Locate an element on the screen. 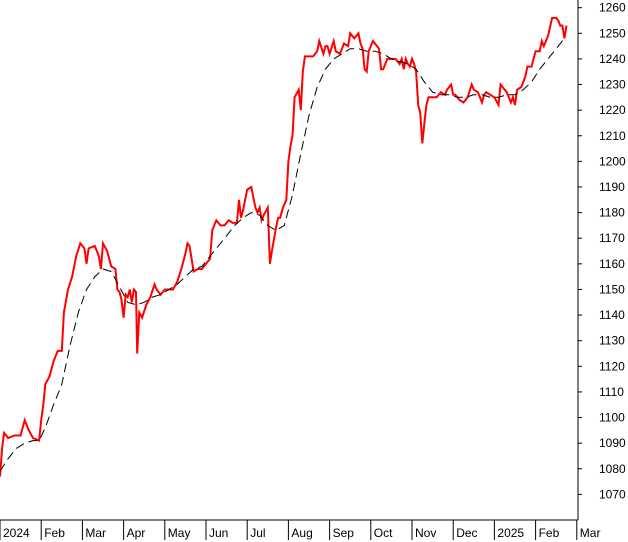 The image size is (628, 542). x-tick-label: 2025 is located at coordinates (510, 533).